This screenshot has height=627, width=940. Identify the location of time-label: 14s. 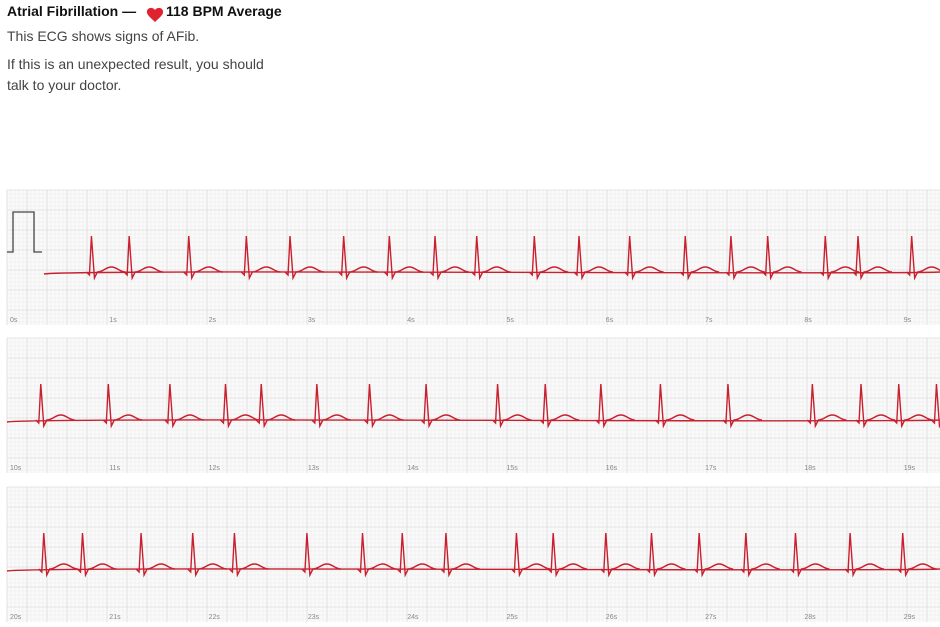
(413, 468).